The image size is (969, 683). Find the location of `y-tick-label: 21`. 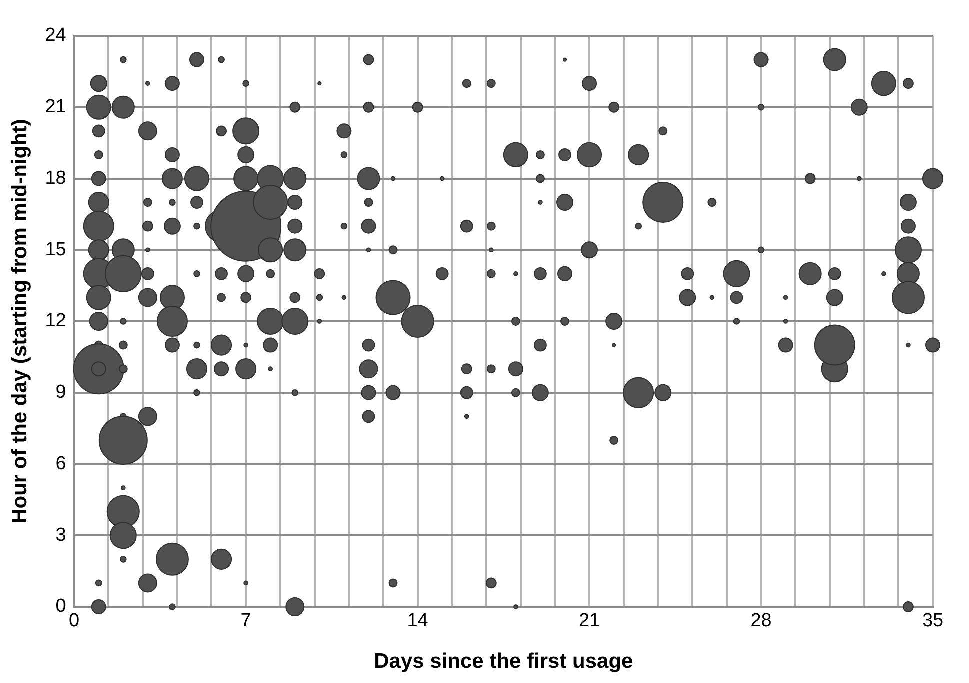

y-tick-label: 21 is located at coordinates (55, 107).